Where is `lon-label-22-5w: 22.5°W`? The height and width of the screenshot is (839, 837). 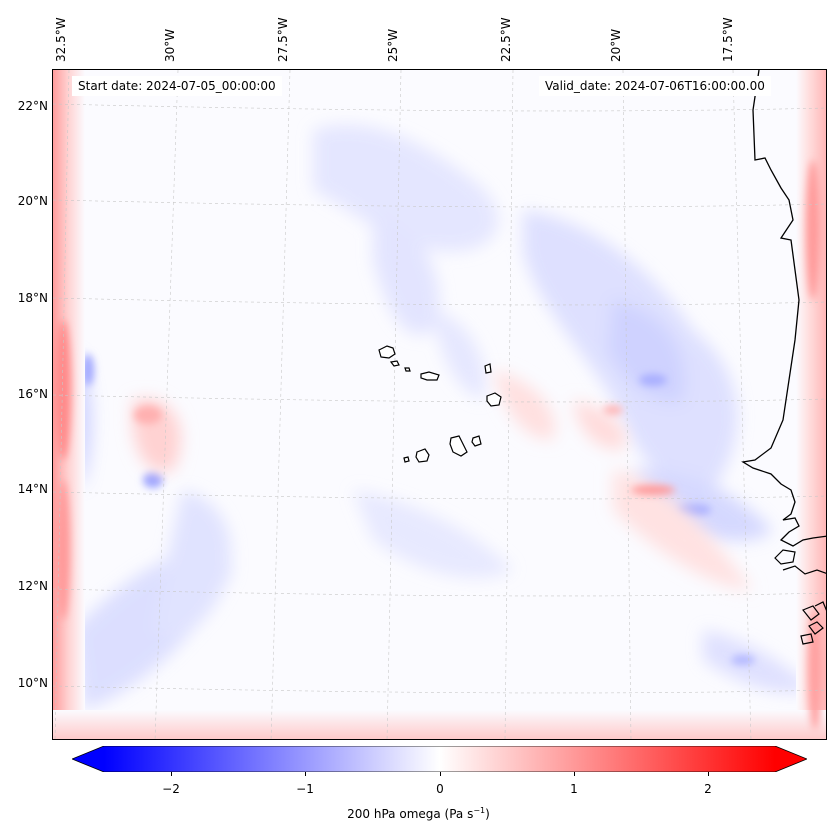 lon-label-22-5w: 22.5°W is located at coordinates (506, 39).